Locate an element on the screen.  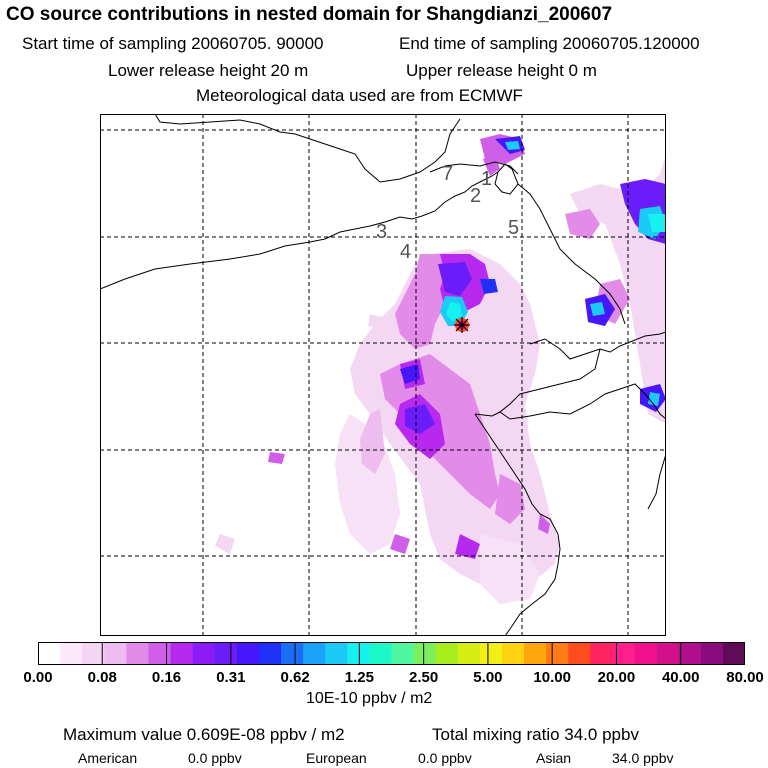
colorbar-tick-label: 0.62 is located at coordinates (295, 677).